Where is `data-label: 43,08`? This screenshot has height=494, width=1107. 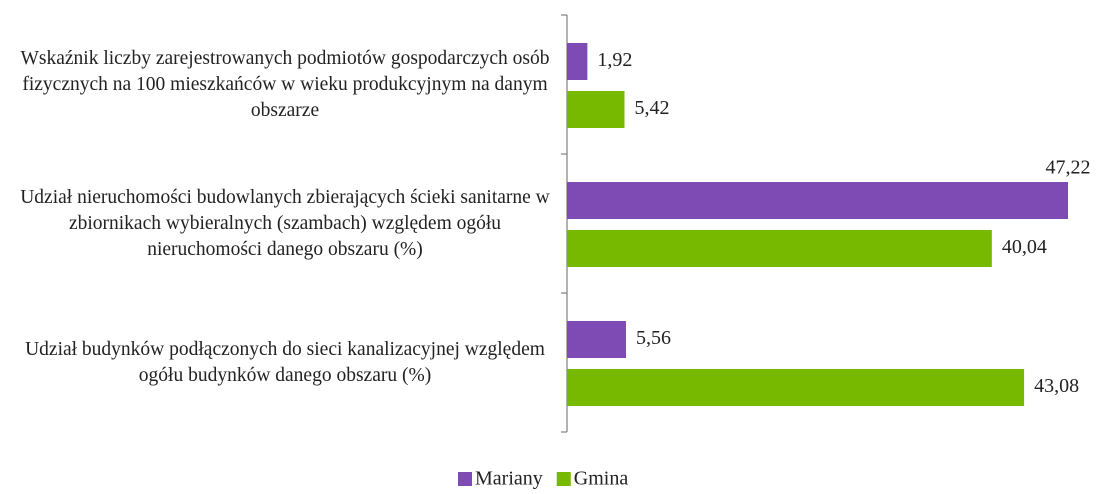
data-label: 43,08 is located at coordinates (1056, 386).